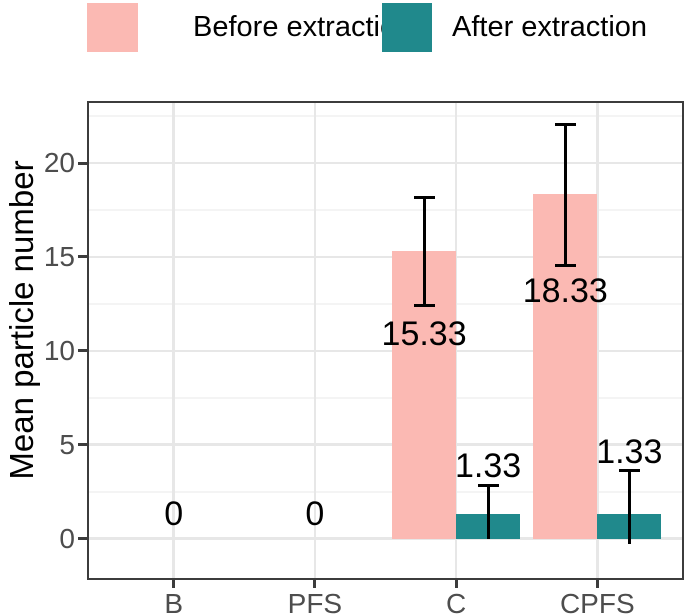 The width and height of the screenshot is (685, 616). I want to click on x-tick-label: CPFS, so click(597, 602).